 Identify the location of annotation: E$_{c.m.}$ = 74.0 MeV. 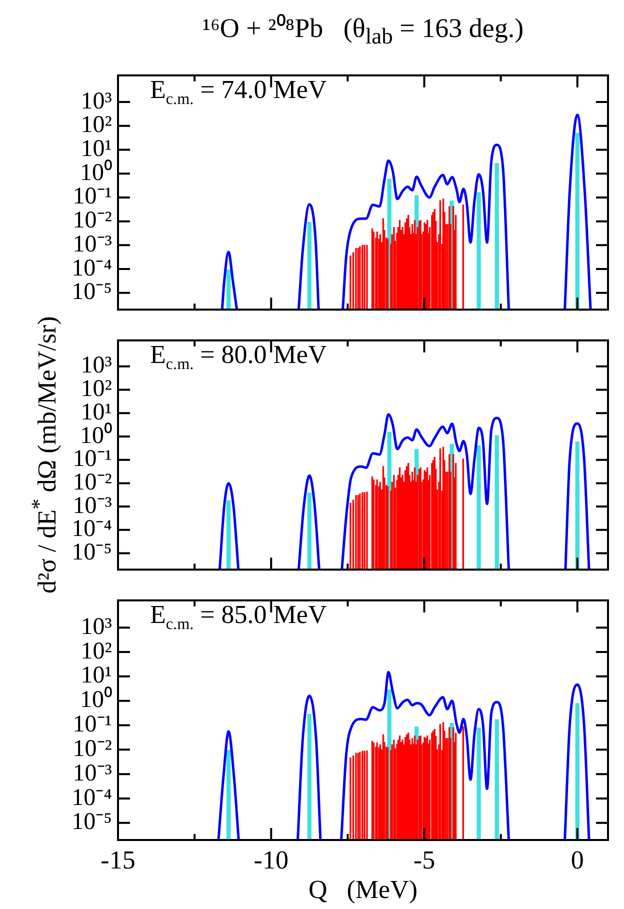
(238, 92).